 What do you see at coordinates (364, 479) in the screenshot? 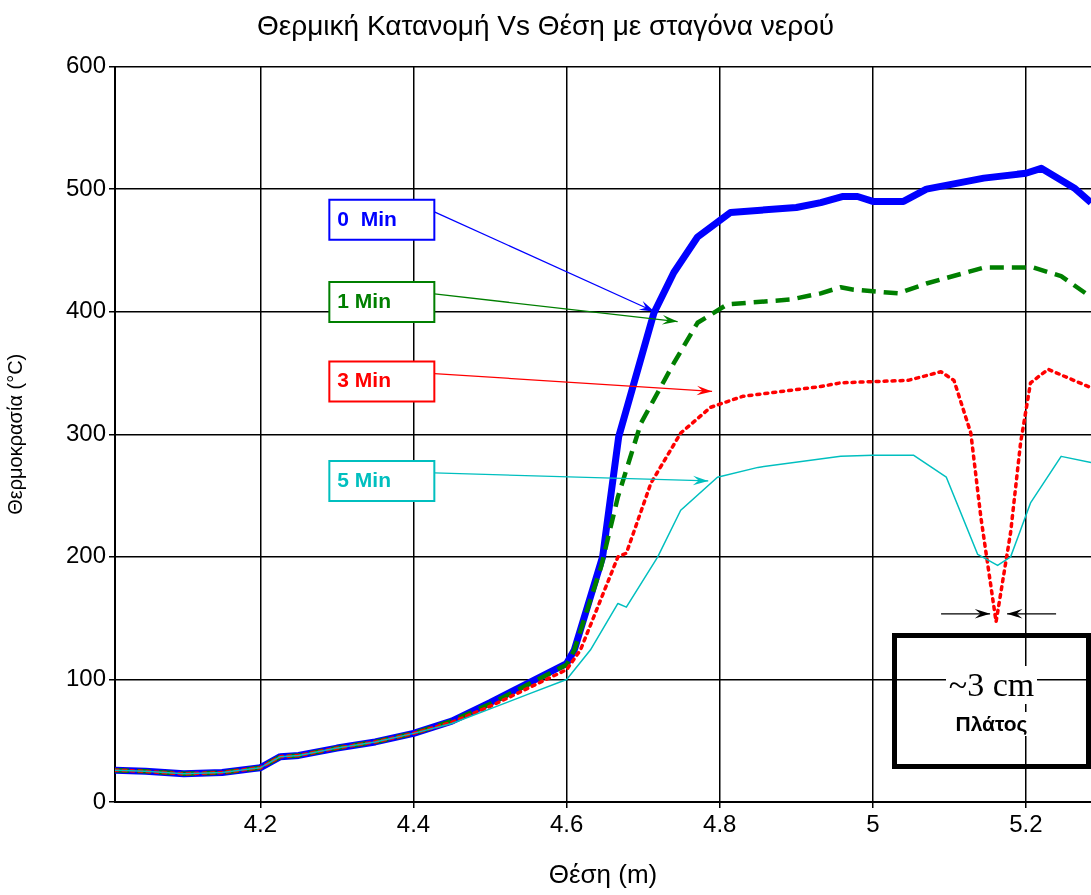
I see `text: 5 Min` at bounding box center [364, 479].